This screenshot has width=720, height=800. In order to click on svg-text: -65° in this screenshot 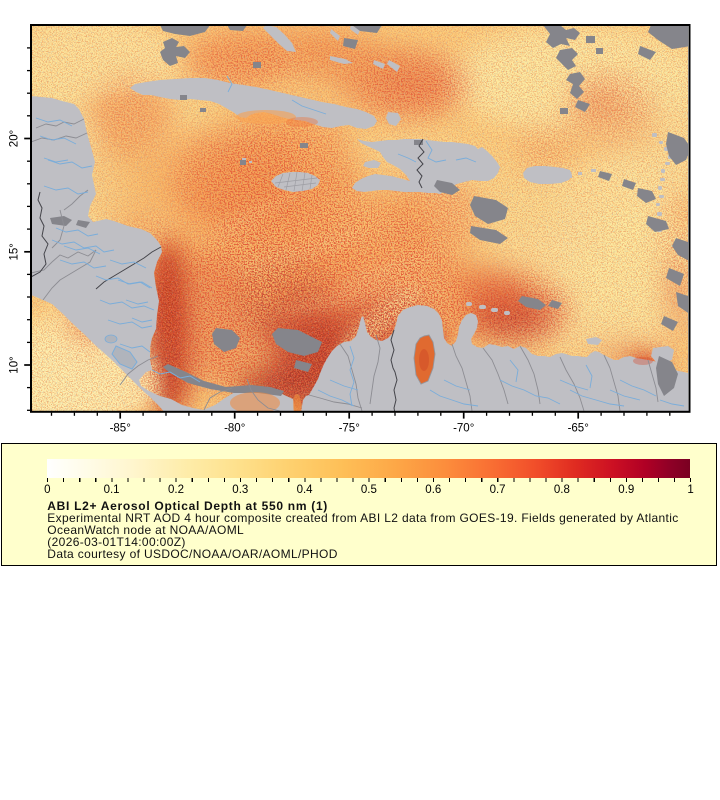, I will do `click(578, 429)`.